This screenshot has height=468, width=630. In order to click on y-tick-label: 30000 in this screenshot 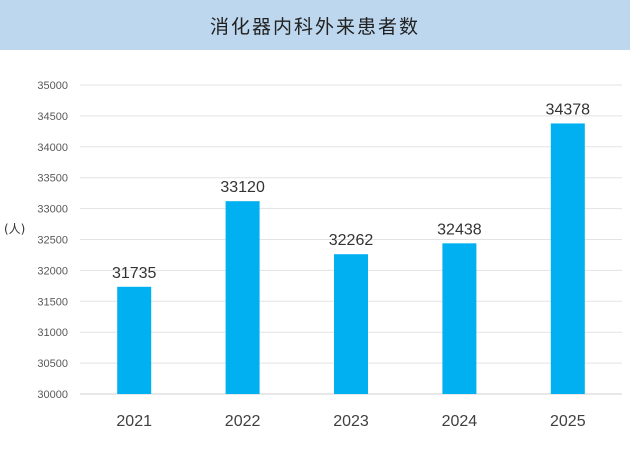, I will do `click(52, 395)`.